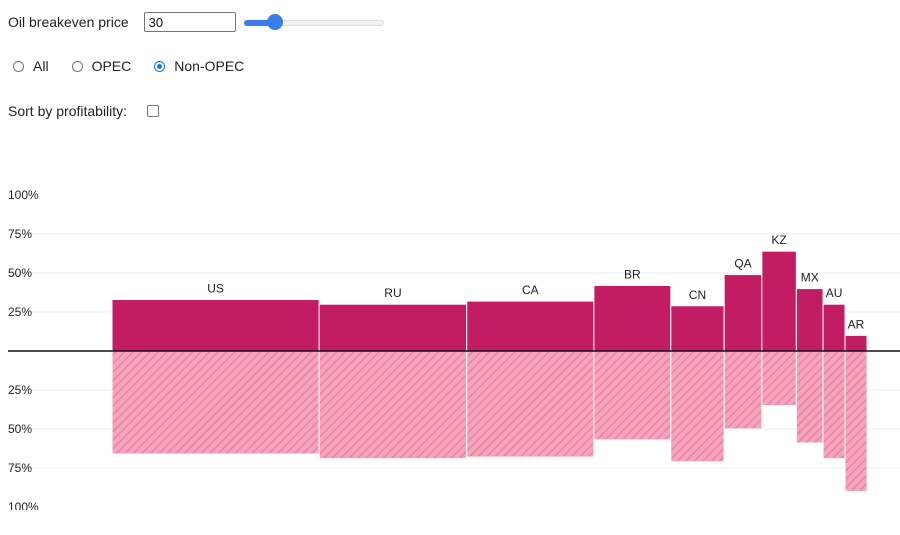  I want to click on bar-profitable-ar, so click(856, 343).